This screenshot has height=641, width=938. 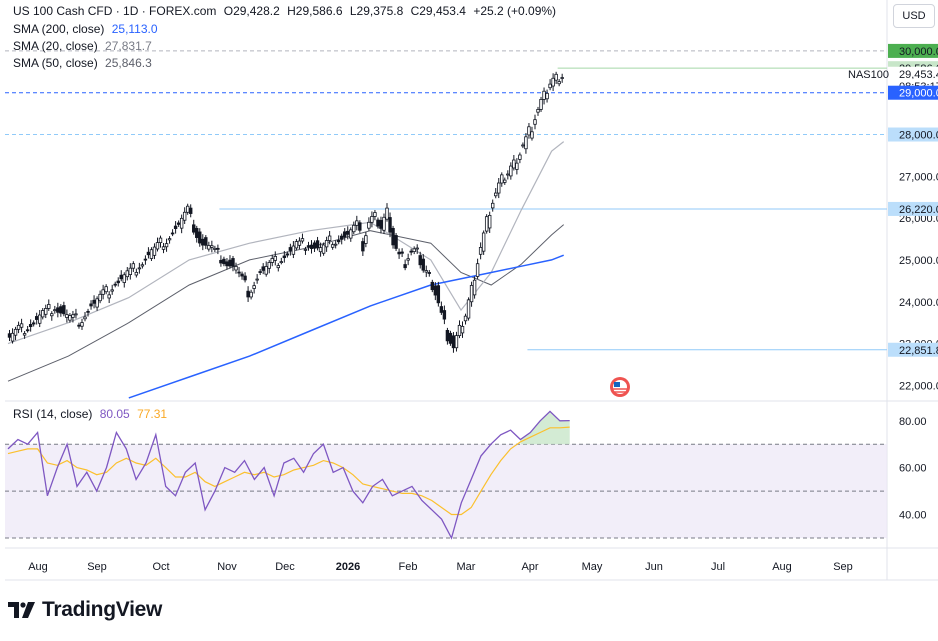 I want to click on sma200-label: SMA (200, close), so click(x=59, y=29).